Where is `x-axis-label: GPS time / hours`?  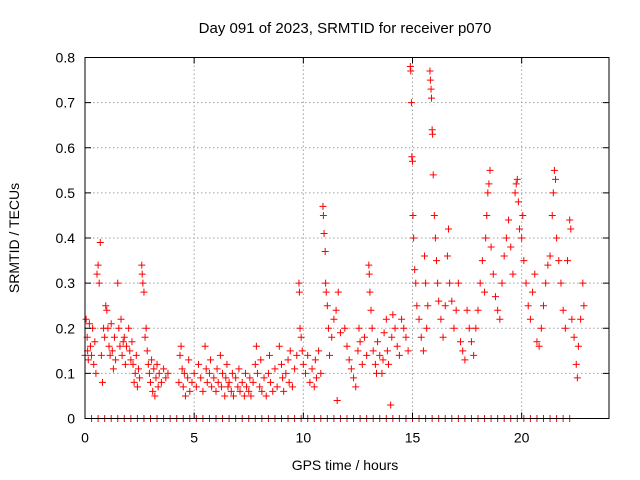
x-axis-label: GPS time / hours is located at coordinates (345, 465).